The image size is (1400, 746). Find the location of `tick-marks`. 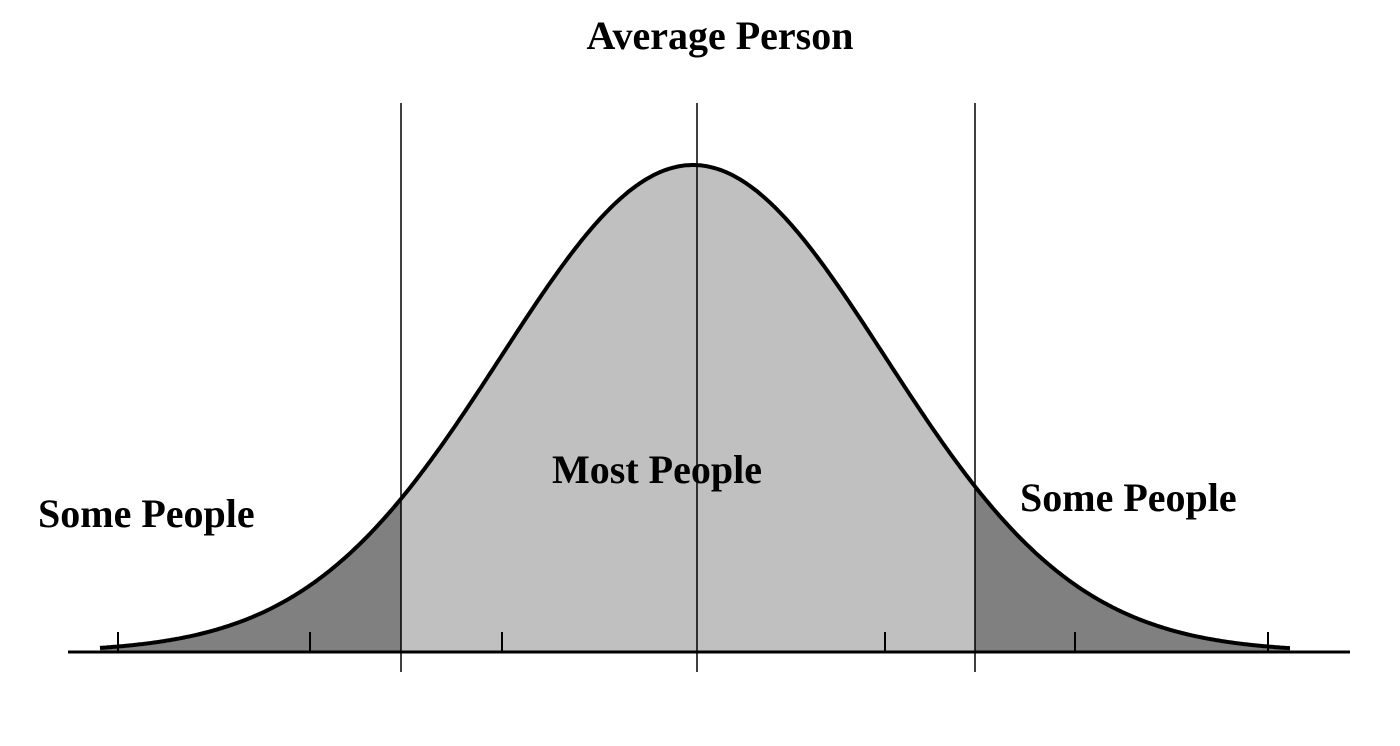

tick-marks is located at coordinates (693, 642).